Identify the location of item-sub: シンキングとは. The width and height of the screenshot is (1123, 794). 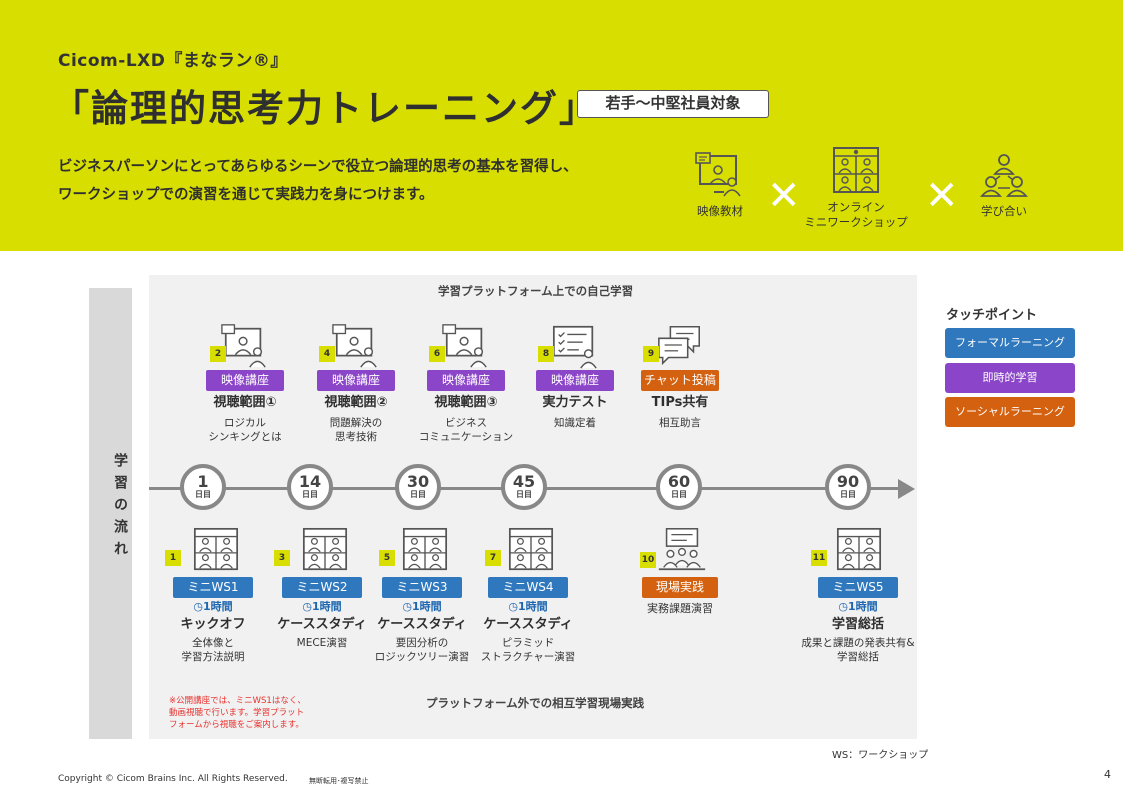
(245, 437).